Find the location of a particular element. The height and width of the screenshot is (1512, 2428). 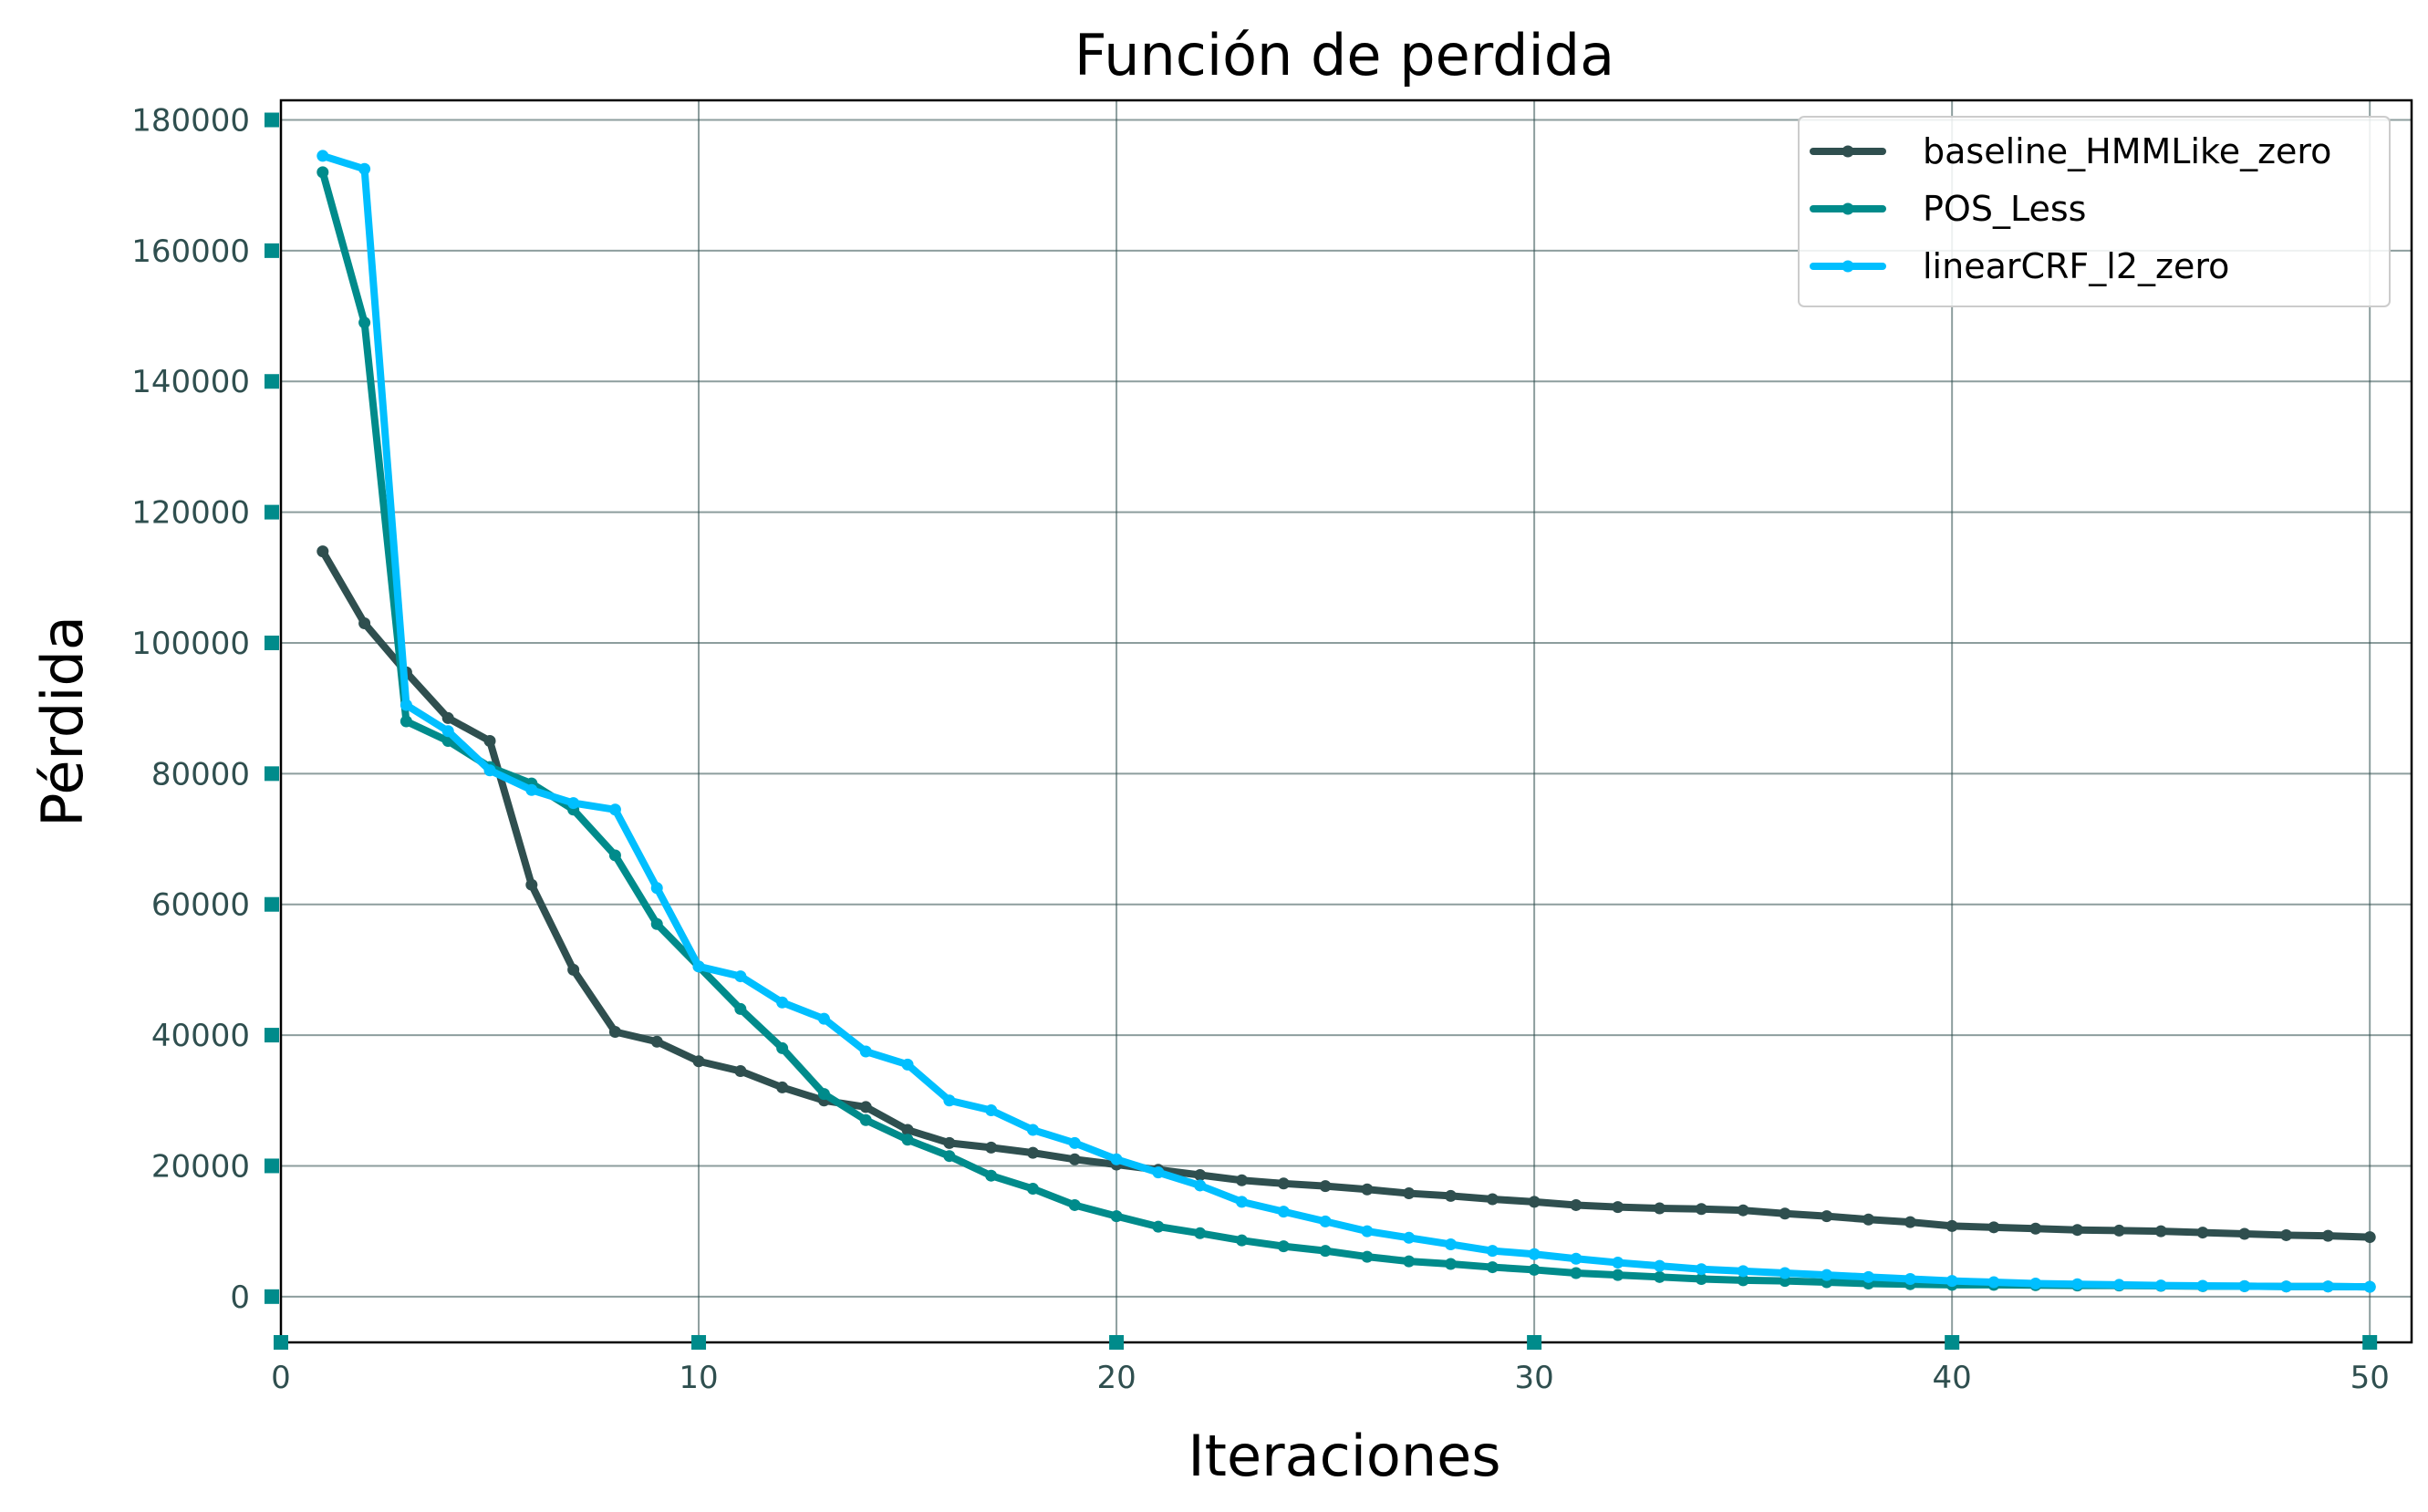

x-axis-title: Iteraciones is located at coordinates (1344, 1456).